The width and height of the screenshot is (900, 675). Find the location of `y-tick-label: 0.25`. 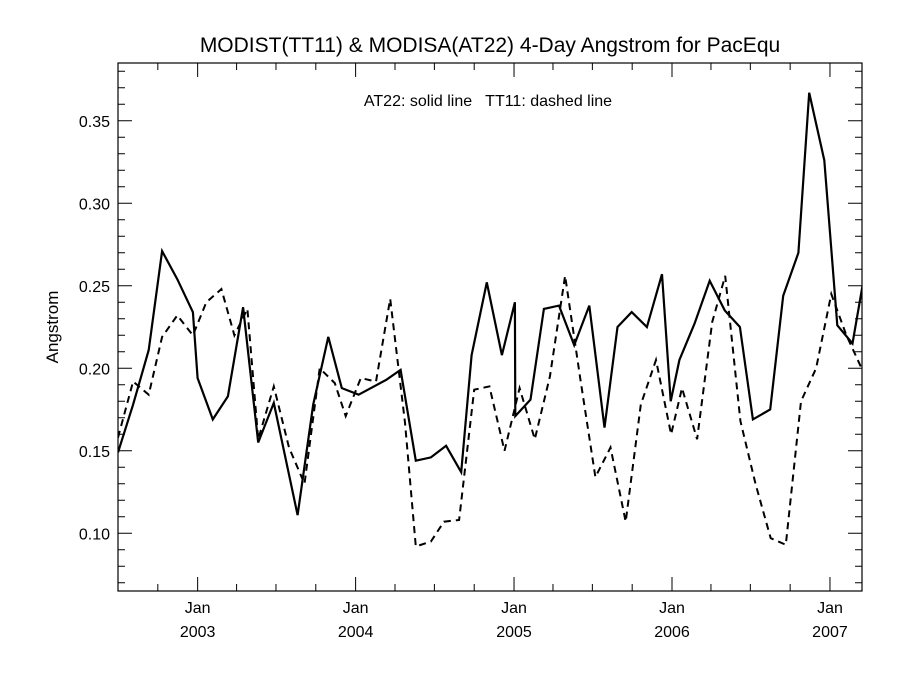

y-tick-label: 0.25 is located at coordinates (94, 287).